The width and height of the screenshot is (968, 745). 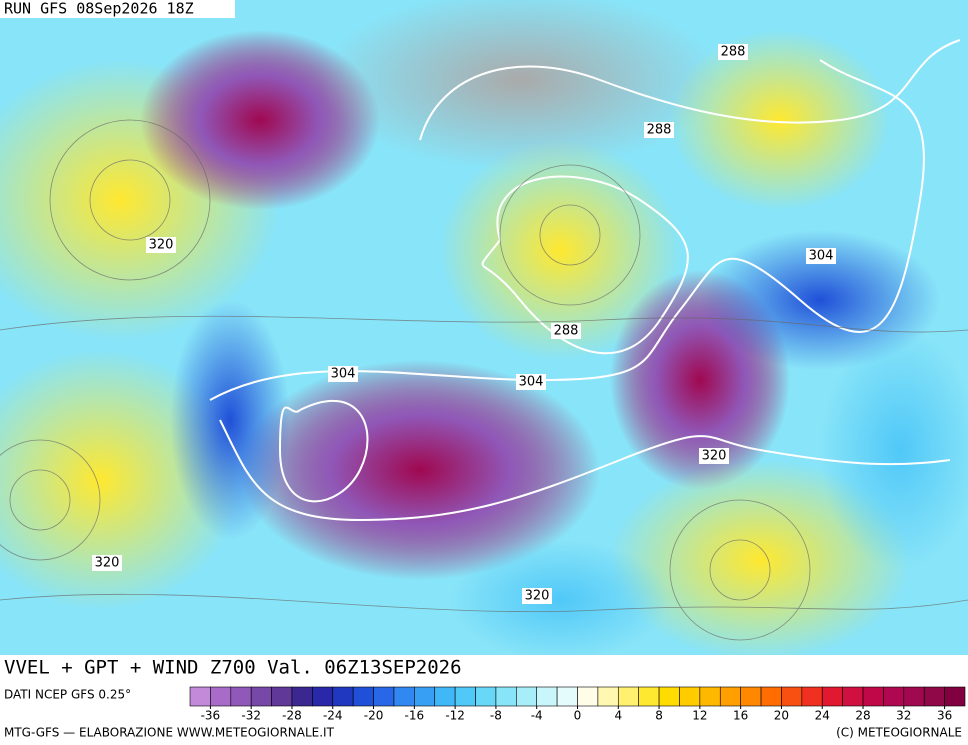 What do you see at coordinates (251, 716) in the screenshot?
I see `colorbar-tick-label: -32` at bounding box center [251, 716].